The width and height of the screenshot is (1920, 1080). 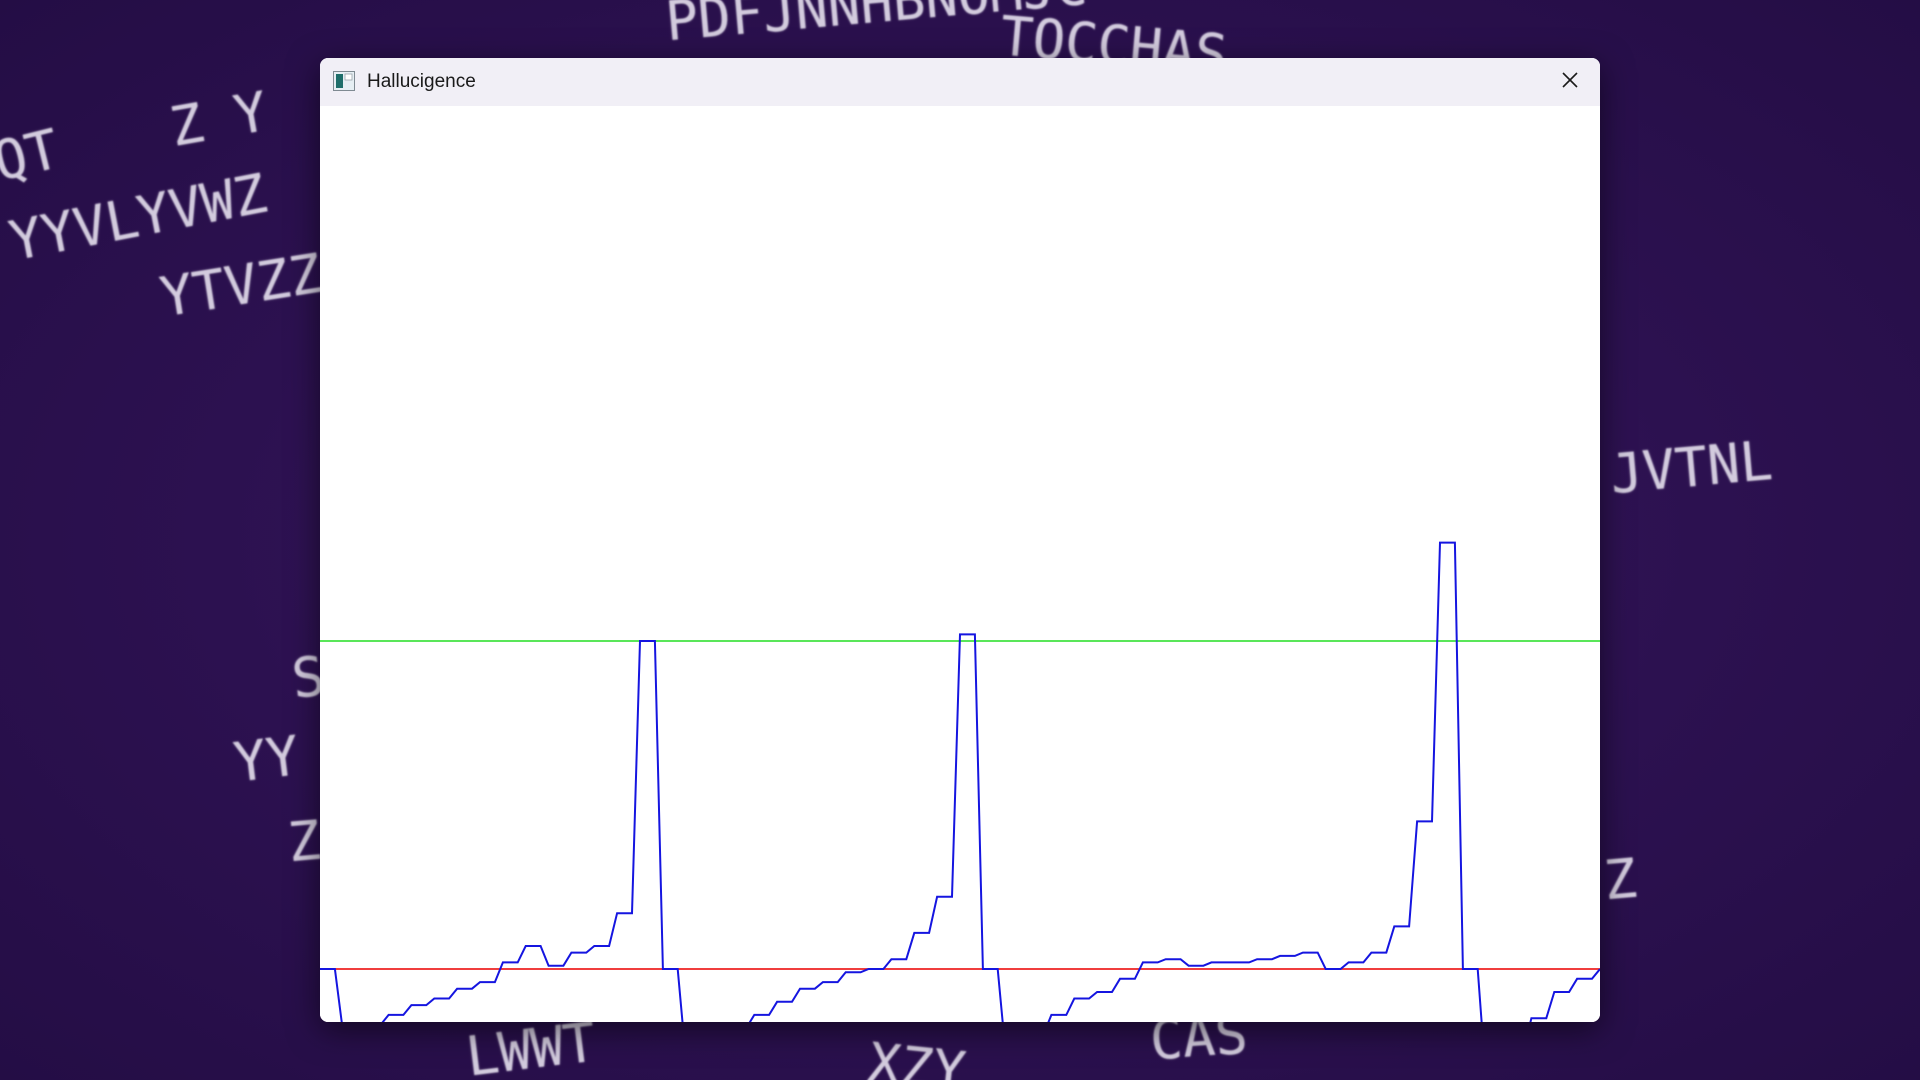 What do you see at coordinates (33, 155) in the screenshot?
I see `background-text: QT` at bounding box center [33, 155].